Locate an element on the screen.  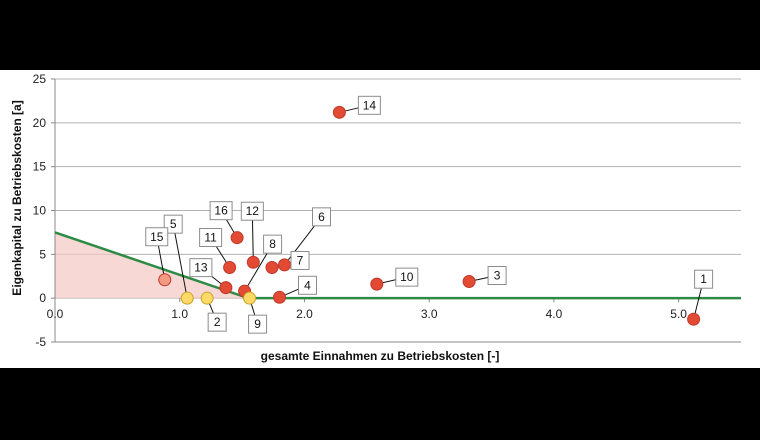
point-label-2: 2 is located at coordinates (217, 322).